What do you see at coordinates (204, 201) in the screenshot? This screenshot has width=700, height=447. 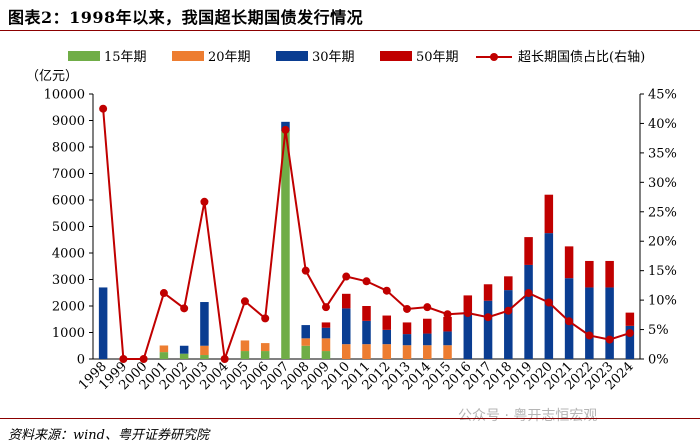 I see `ratio-point-2003` at bounding box center [204, 201].